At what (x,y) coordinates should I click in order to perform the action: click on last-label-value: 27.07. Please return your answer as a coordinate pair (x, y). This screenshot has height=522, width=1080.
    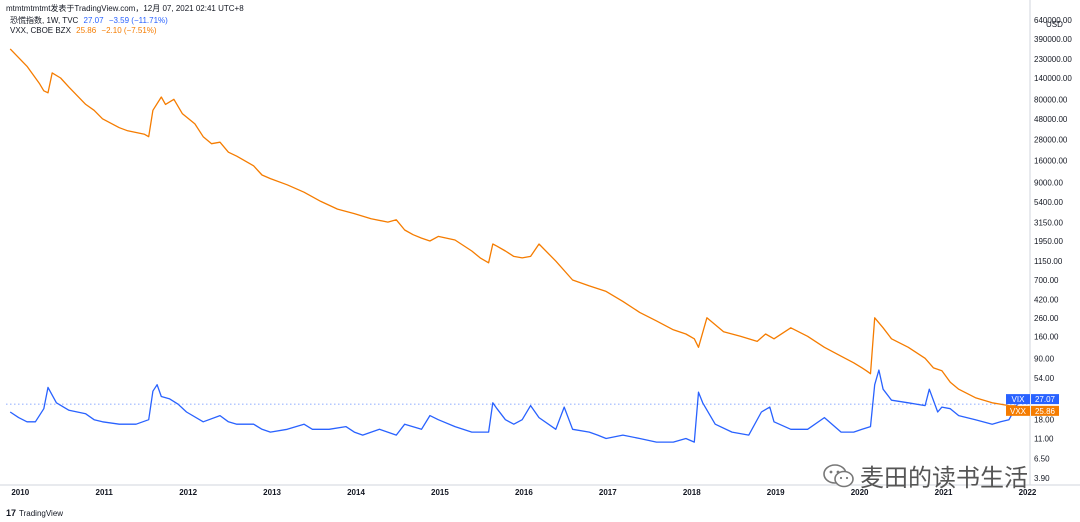
    Looking at the image, I should click on (1045, 399).